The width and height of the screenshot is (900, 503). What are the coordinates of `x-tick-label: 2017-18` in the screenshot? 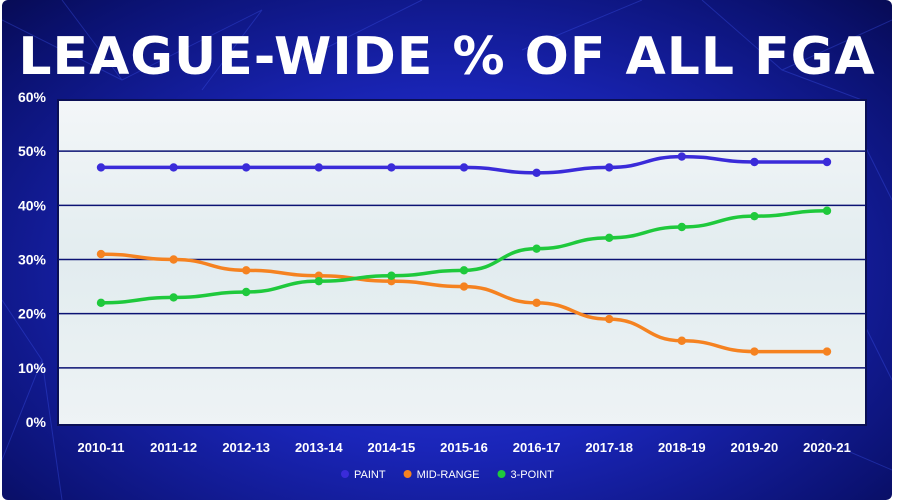 It's located at (609, 447).